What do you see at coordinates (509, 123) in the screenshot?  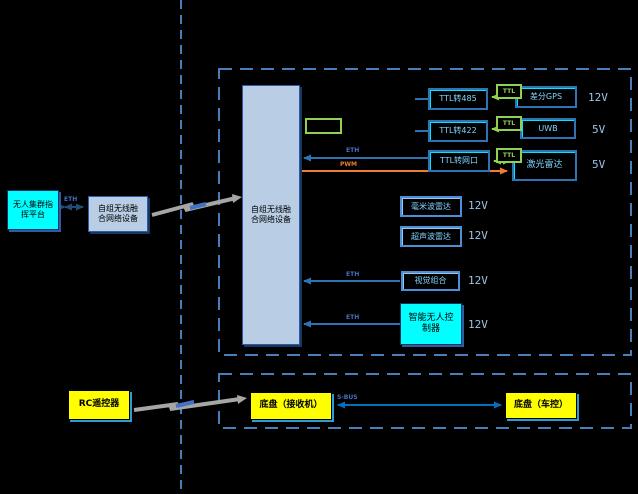 I see `ttl-tag-2: TTL` at bounding box center [509, 123].